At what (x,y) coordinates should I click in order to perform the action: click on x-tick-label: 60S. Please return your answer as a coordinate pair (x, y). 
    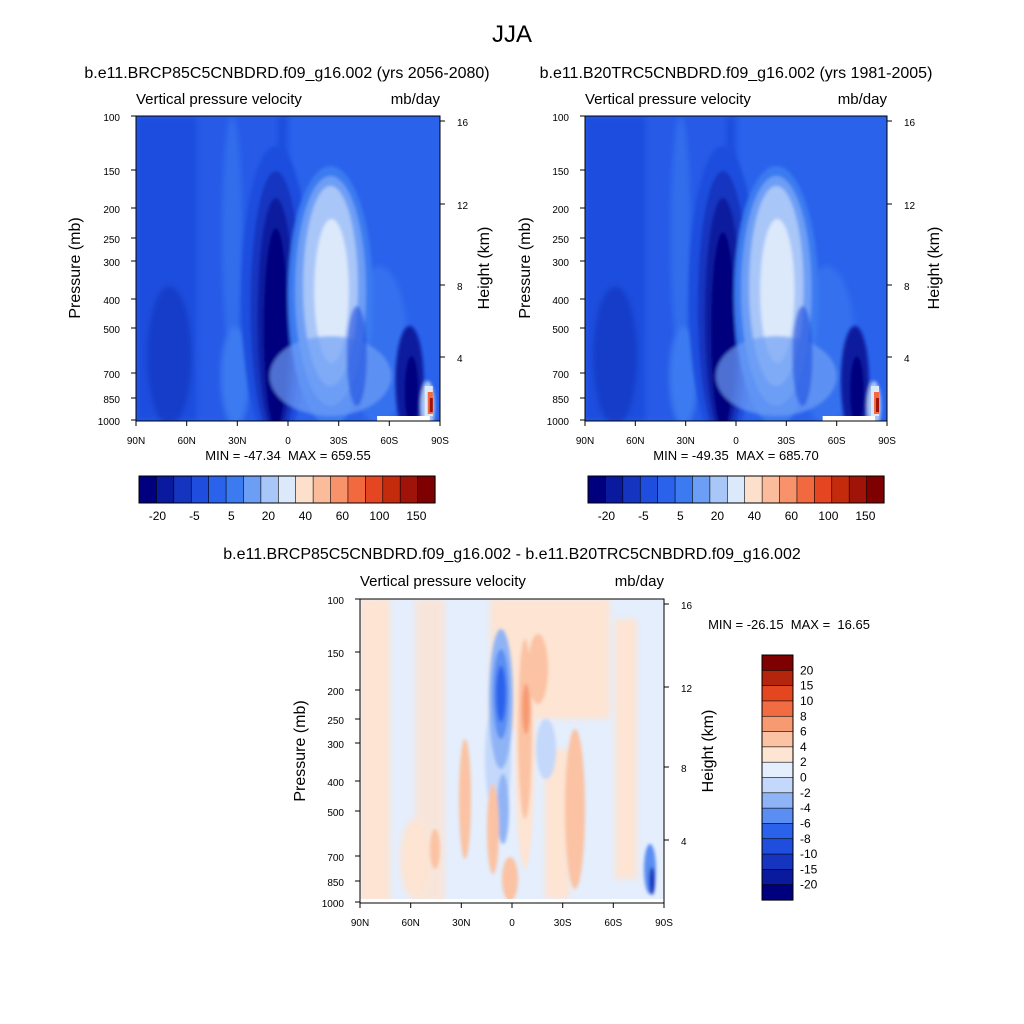
    Looking at the image, I should click on (389, 441).